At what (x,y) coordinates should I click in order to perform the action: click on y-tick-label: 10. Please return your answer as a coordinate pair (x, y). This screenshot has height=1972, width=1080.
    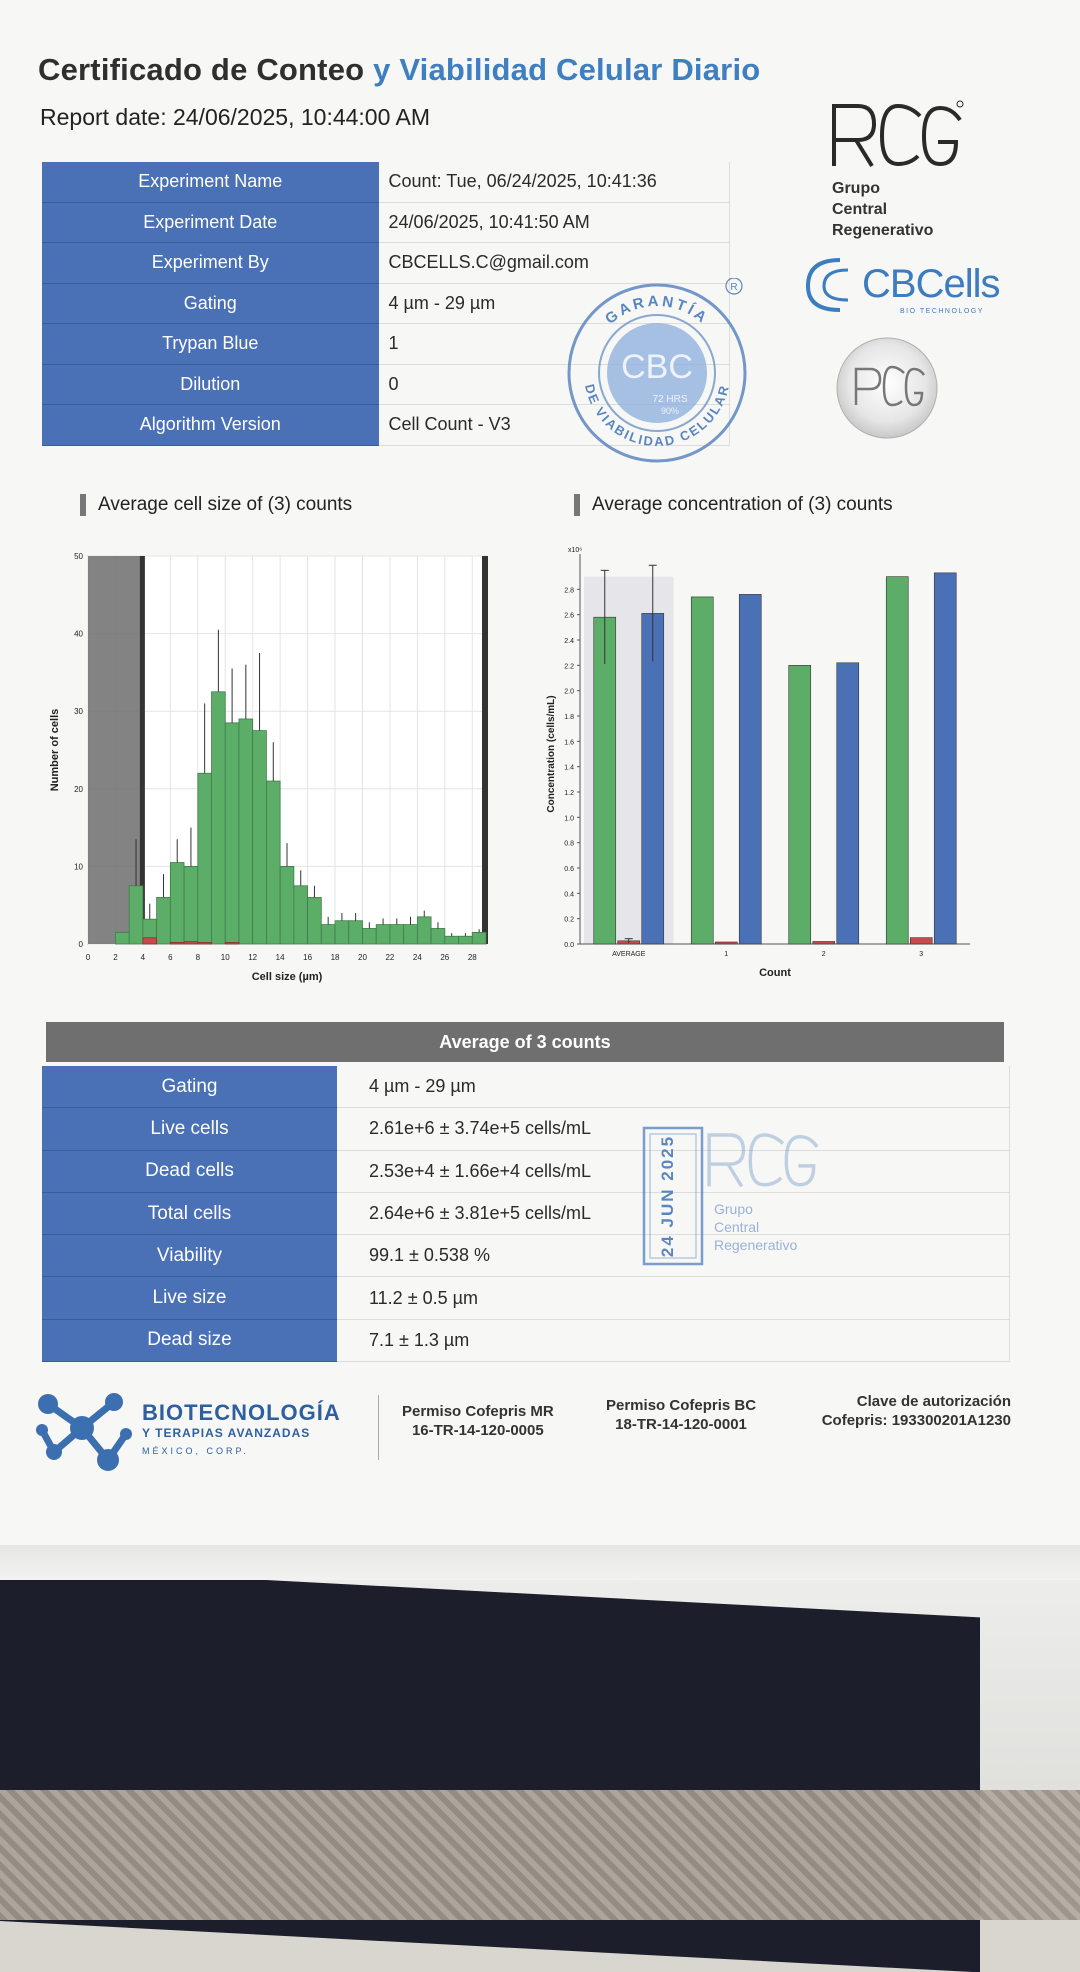
    Looking at the image, I should click on (78, 866).